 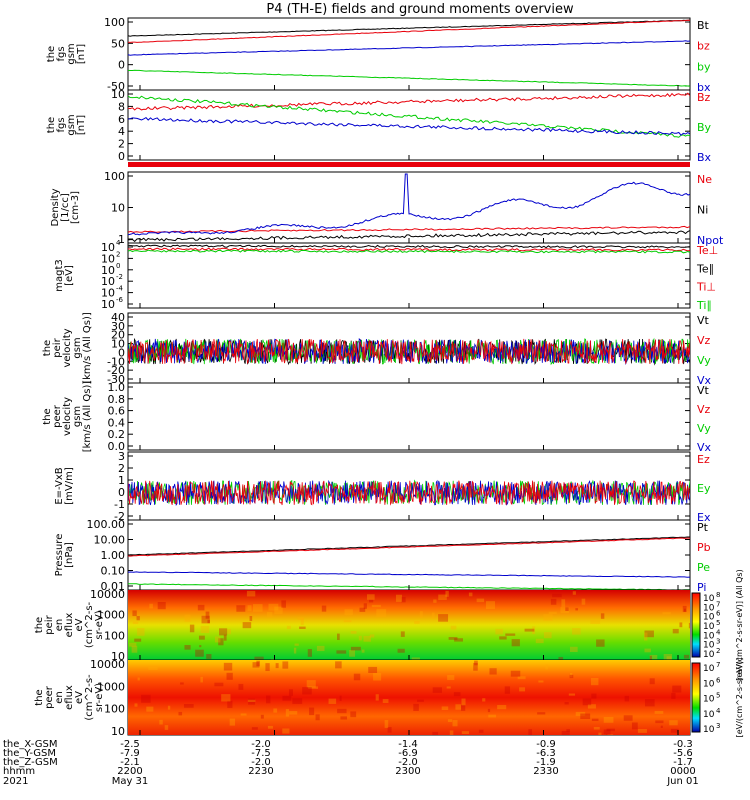 What do you see at coordinates (119, 516) in the screenshot?
I see `ytick-label: -2` at bounding box center [119, 516].